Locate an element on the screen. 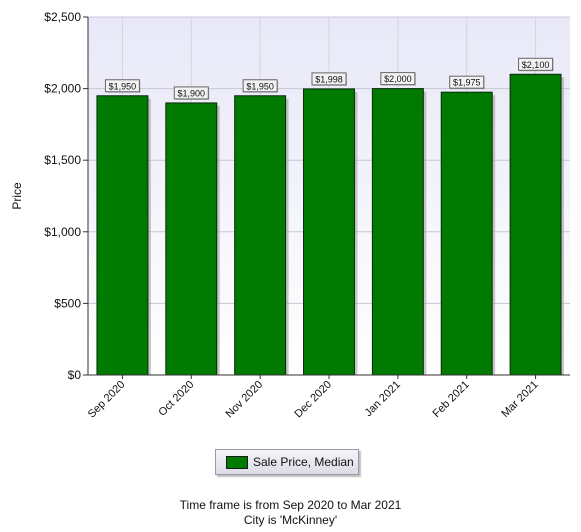  timeframe-note: Time frame is from Sep 2020 to Mar 2021 is located at coordinates (290, 505).